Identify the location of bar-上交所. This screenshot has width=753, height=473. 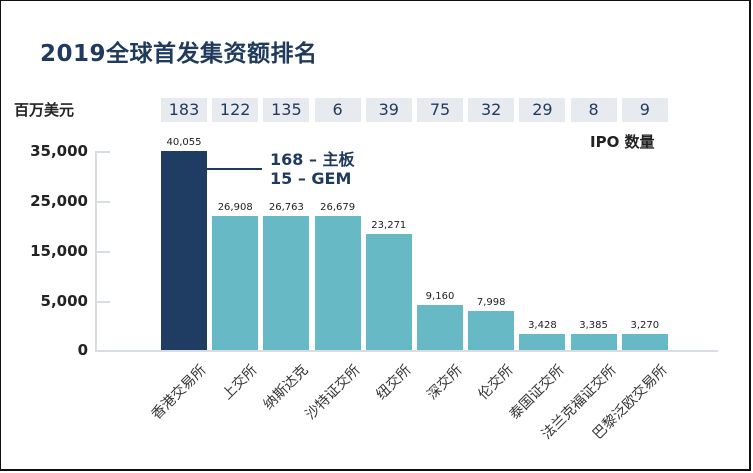
(235, 283).